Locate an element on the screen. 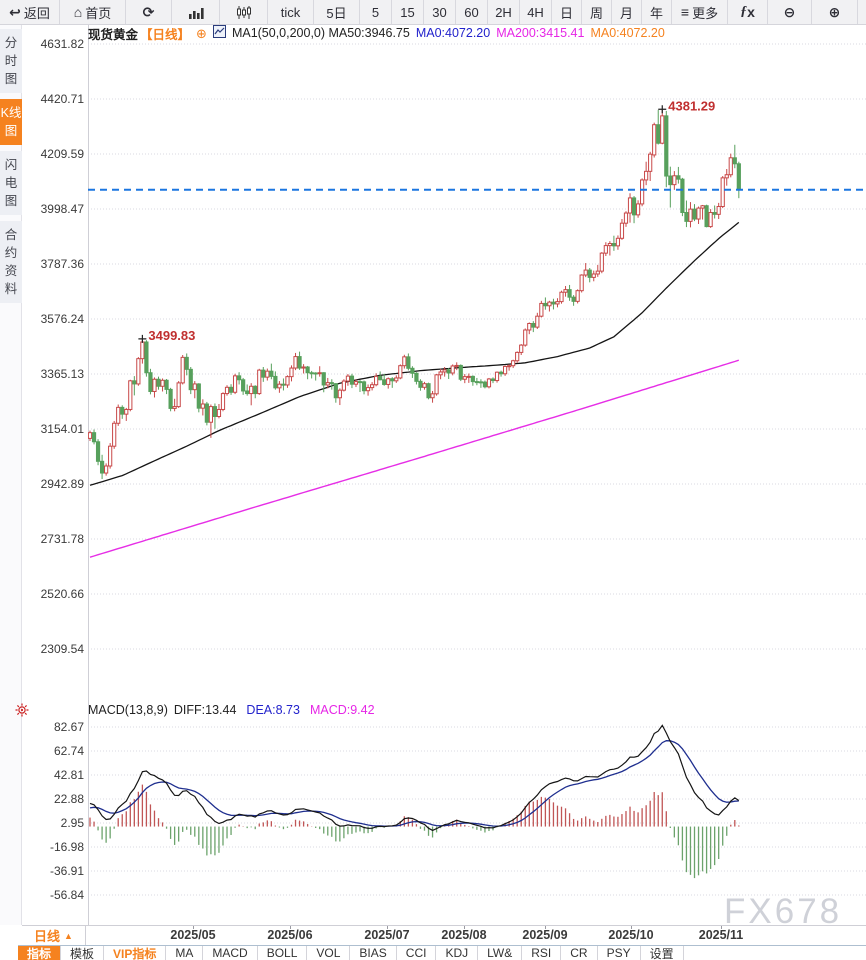 The height and width of the screenshot is (960, 866). period-selector-button: 日线 ▲ is located at coordinates (54, 935).